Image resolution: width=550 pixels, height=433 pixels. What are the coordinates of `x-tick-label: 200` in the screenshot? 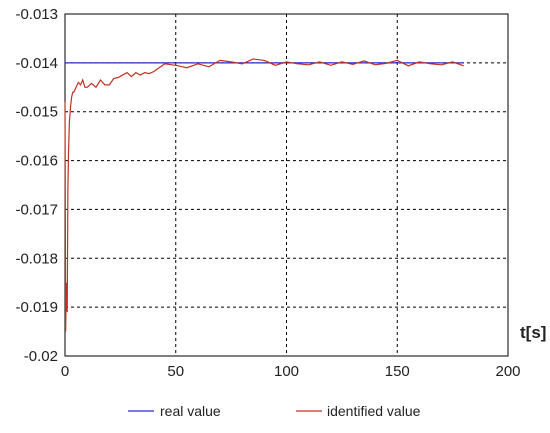 It's located at (507, 371).